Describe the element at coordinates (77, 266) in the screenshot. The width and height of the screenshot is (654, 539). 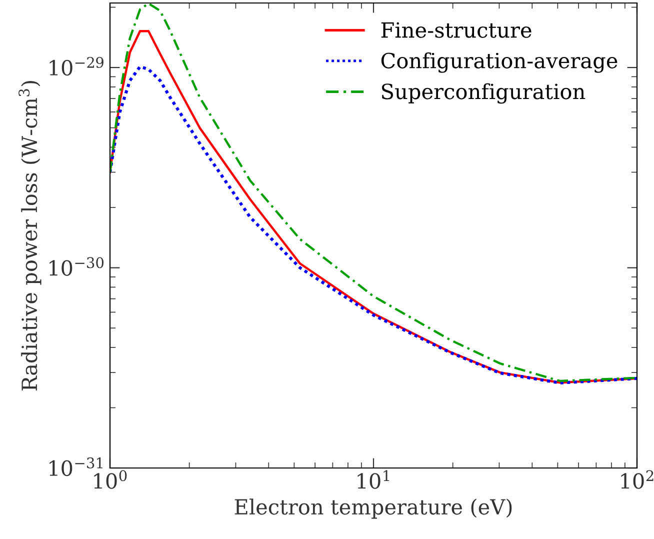
I see `y-tick-label: 10$^{−30}$` at that location.